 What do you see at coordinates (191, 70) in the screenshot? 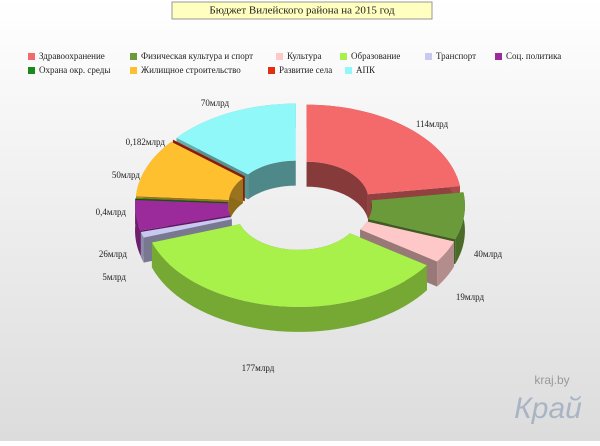
I see `legend-label: Жилищное строительство` at bounding box center [191, 70].